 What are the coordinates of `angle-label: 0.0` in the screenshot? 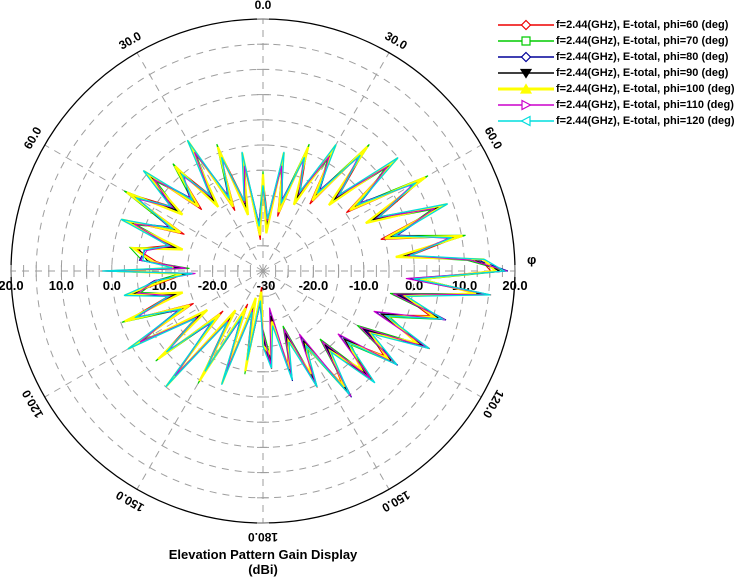 It's located at (263, 6).